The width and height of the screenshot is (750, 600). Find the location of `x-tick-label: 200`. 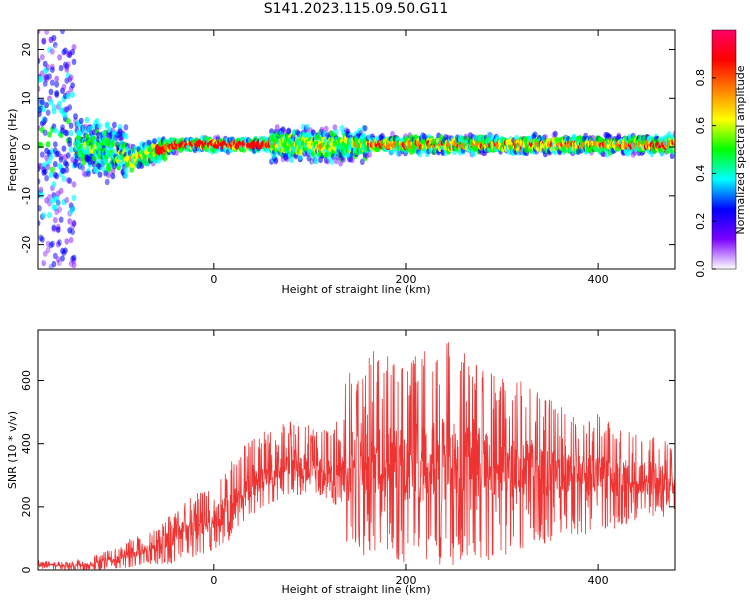

x-tick-label: 200 is located at coordinates (405, 580).